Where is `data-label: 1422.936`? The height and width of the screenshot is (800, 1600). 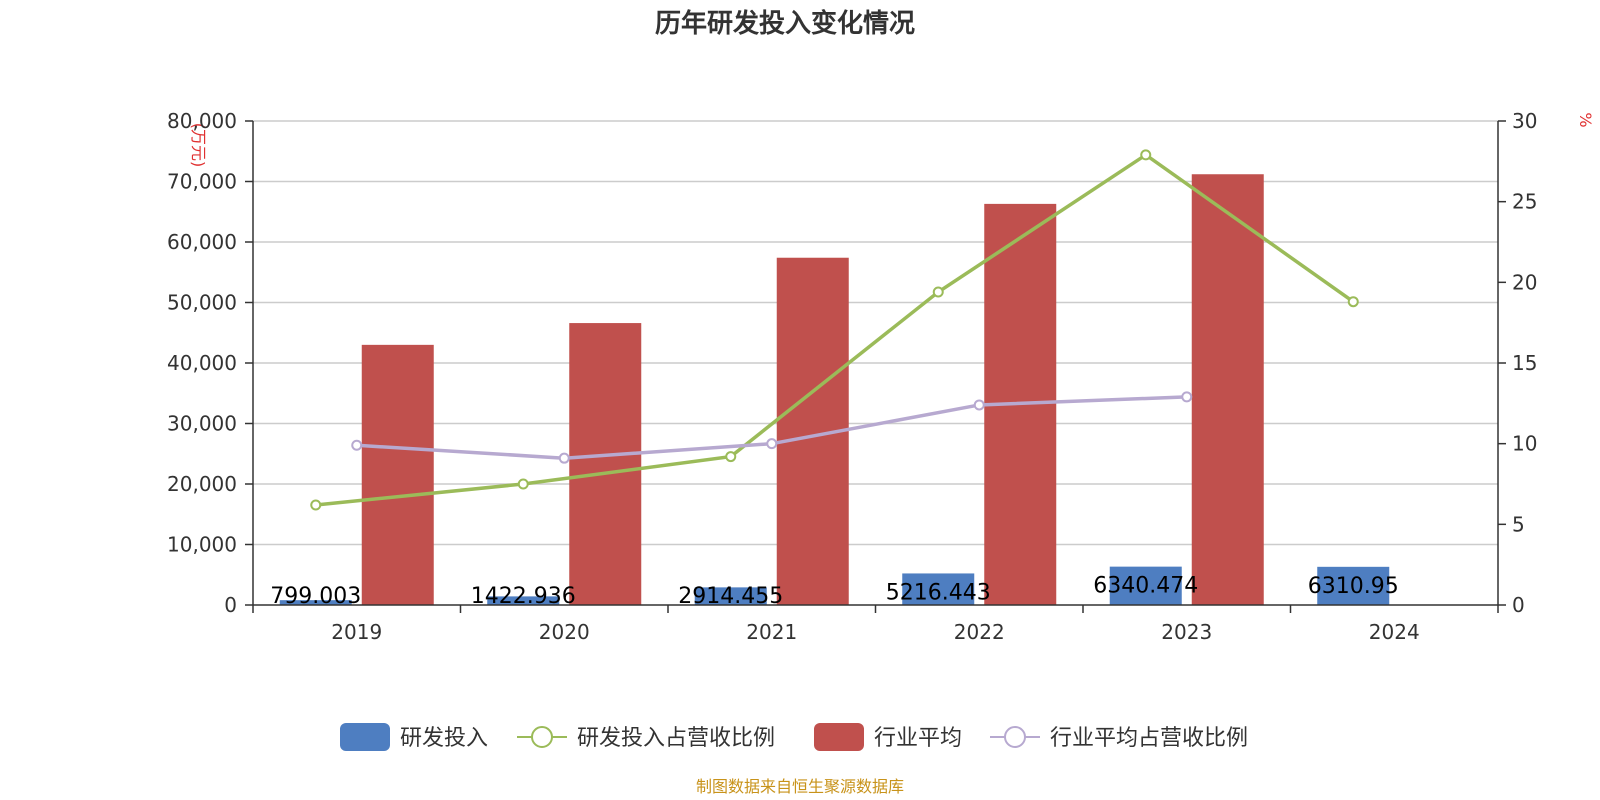
data-label: 1422.936 is located at coordinates (523, 596).